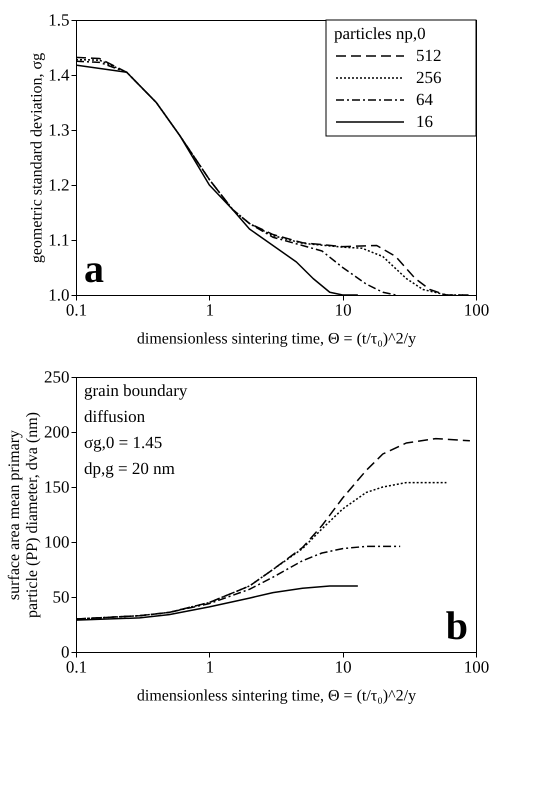  Describe the element at coordinates (429, 55) in the screenshot. I see `legend-label: 512` at that location.